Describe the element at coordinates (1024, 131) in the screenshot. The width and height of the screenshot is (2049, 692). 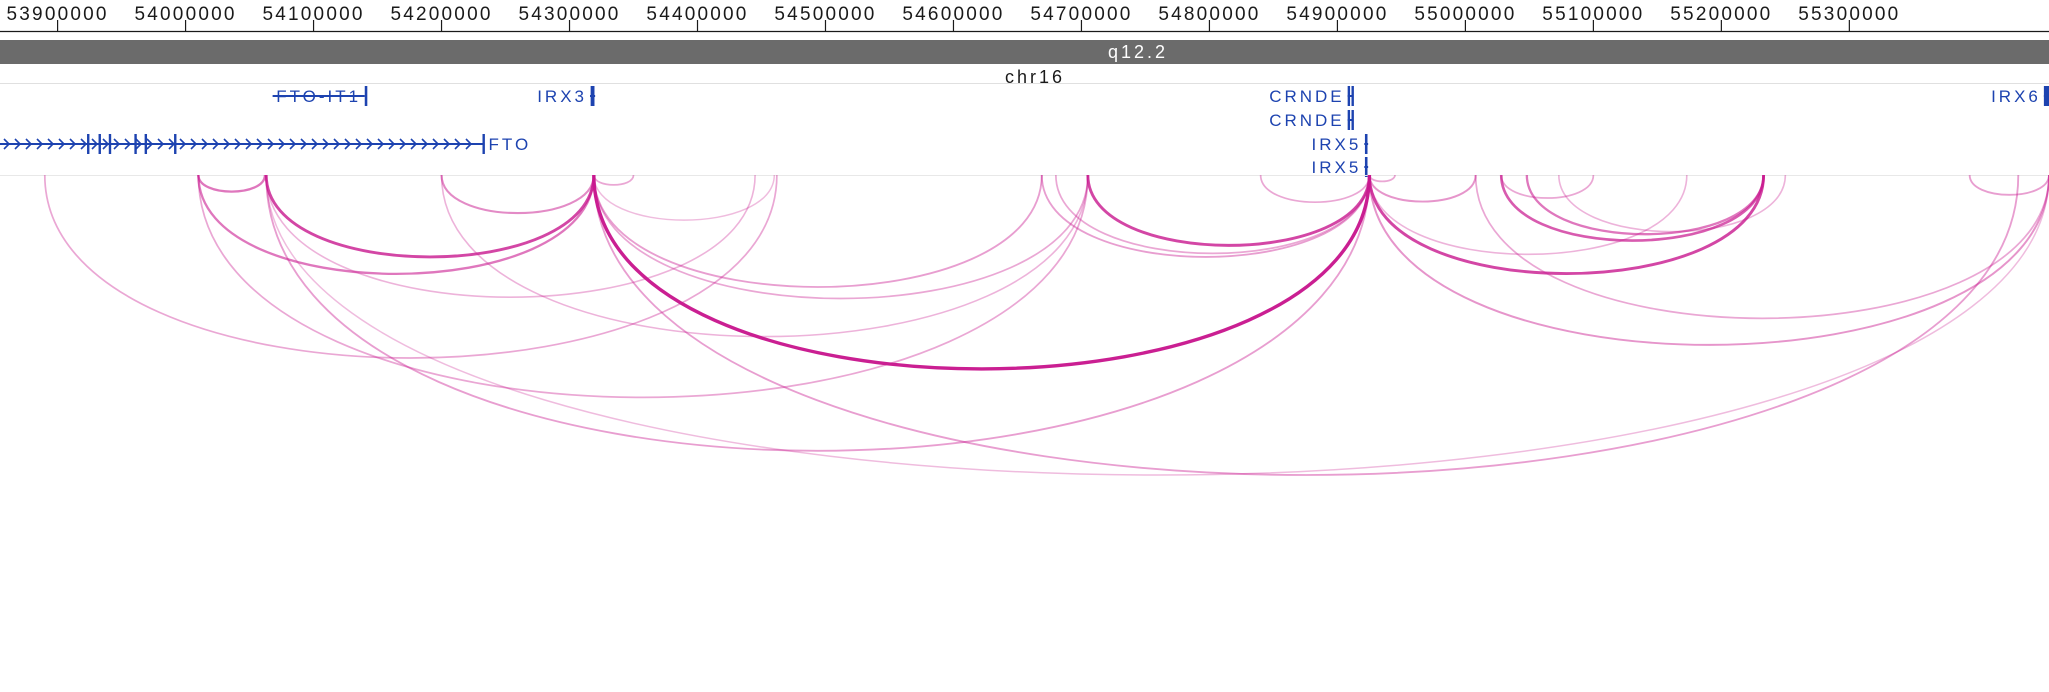
I see `gene-annotation-track: FTO-IT1 IRX3 FTO CRNDE CRNDE IRX5 IRX5 IRX6` at that location.